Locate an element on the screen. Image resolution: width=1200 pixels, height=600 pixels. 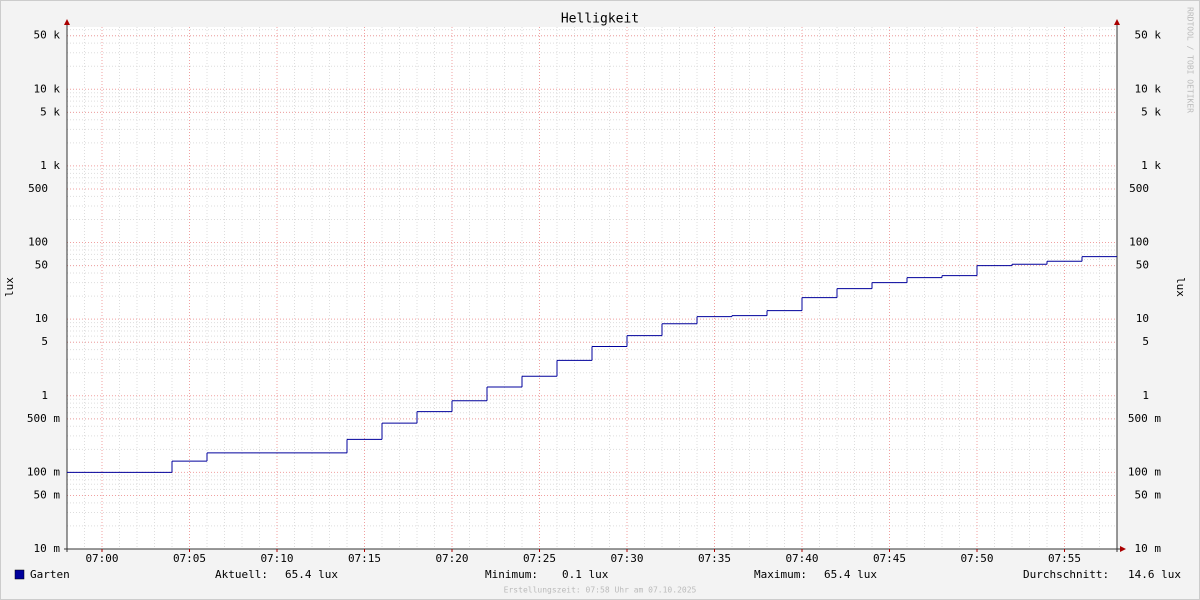
x-tick-label: 07:25 is located at coordinates (539, 558).